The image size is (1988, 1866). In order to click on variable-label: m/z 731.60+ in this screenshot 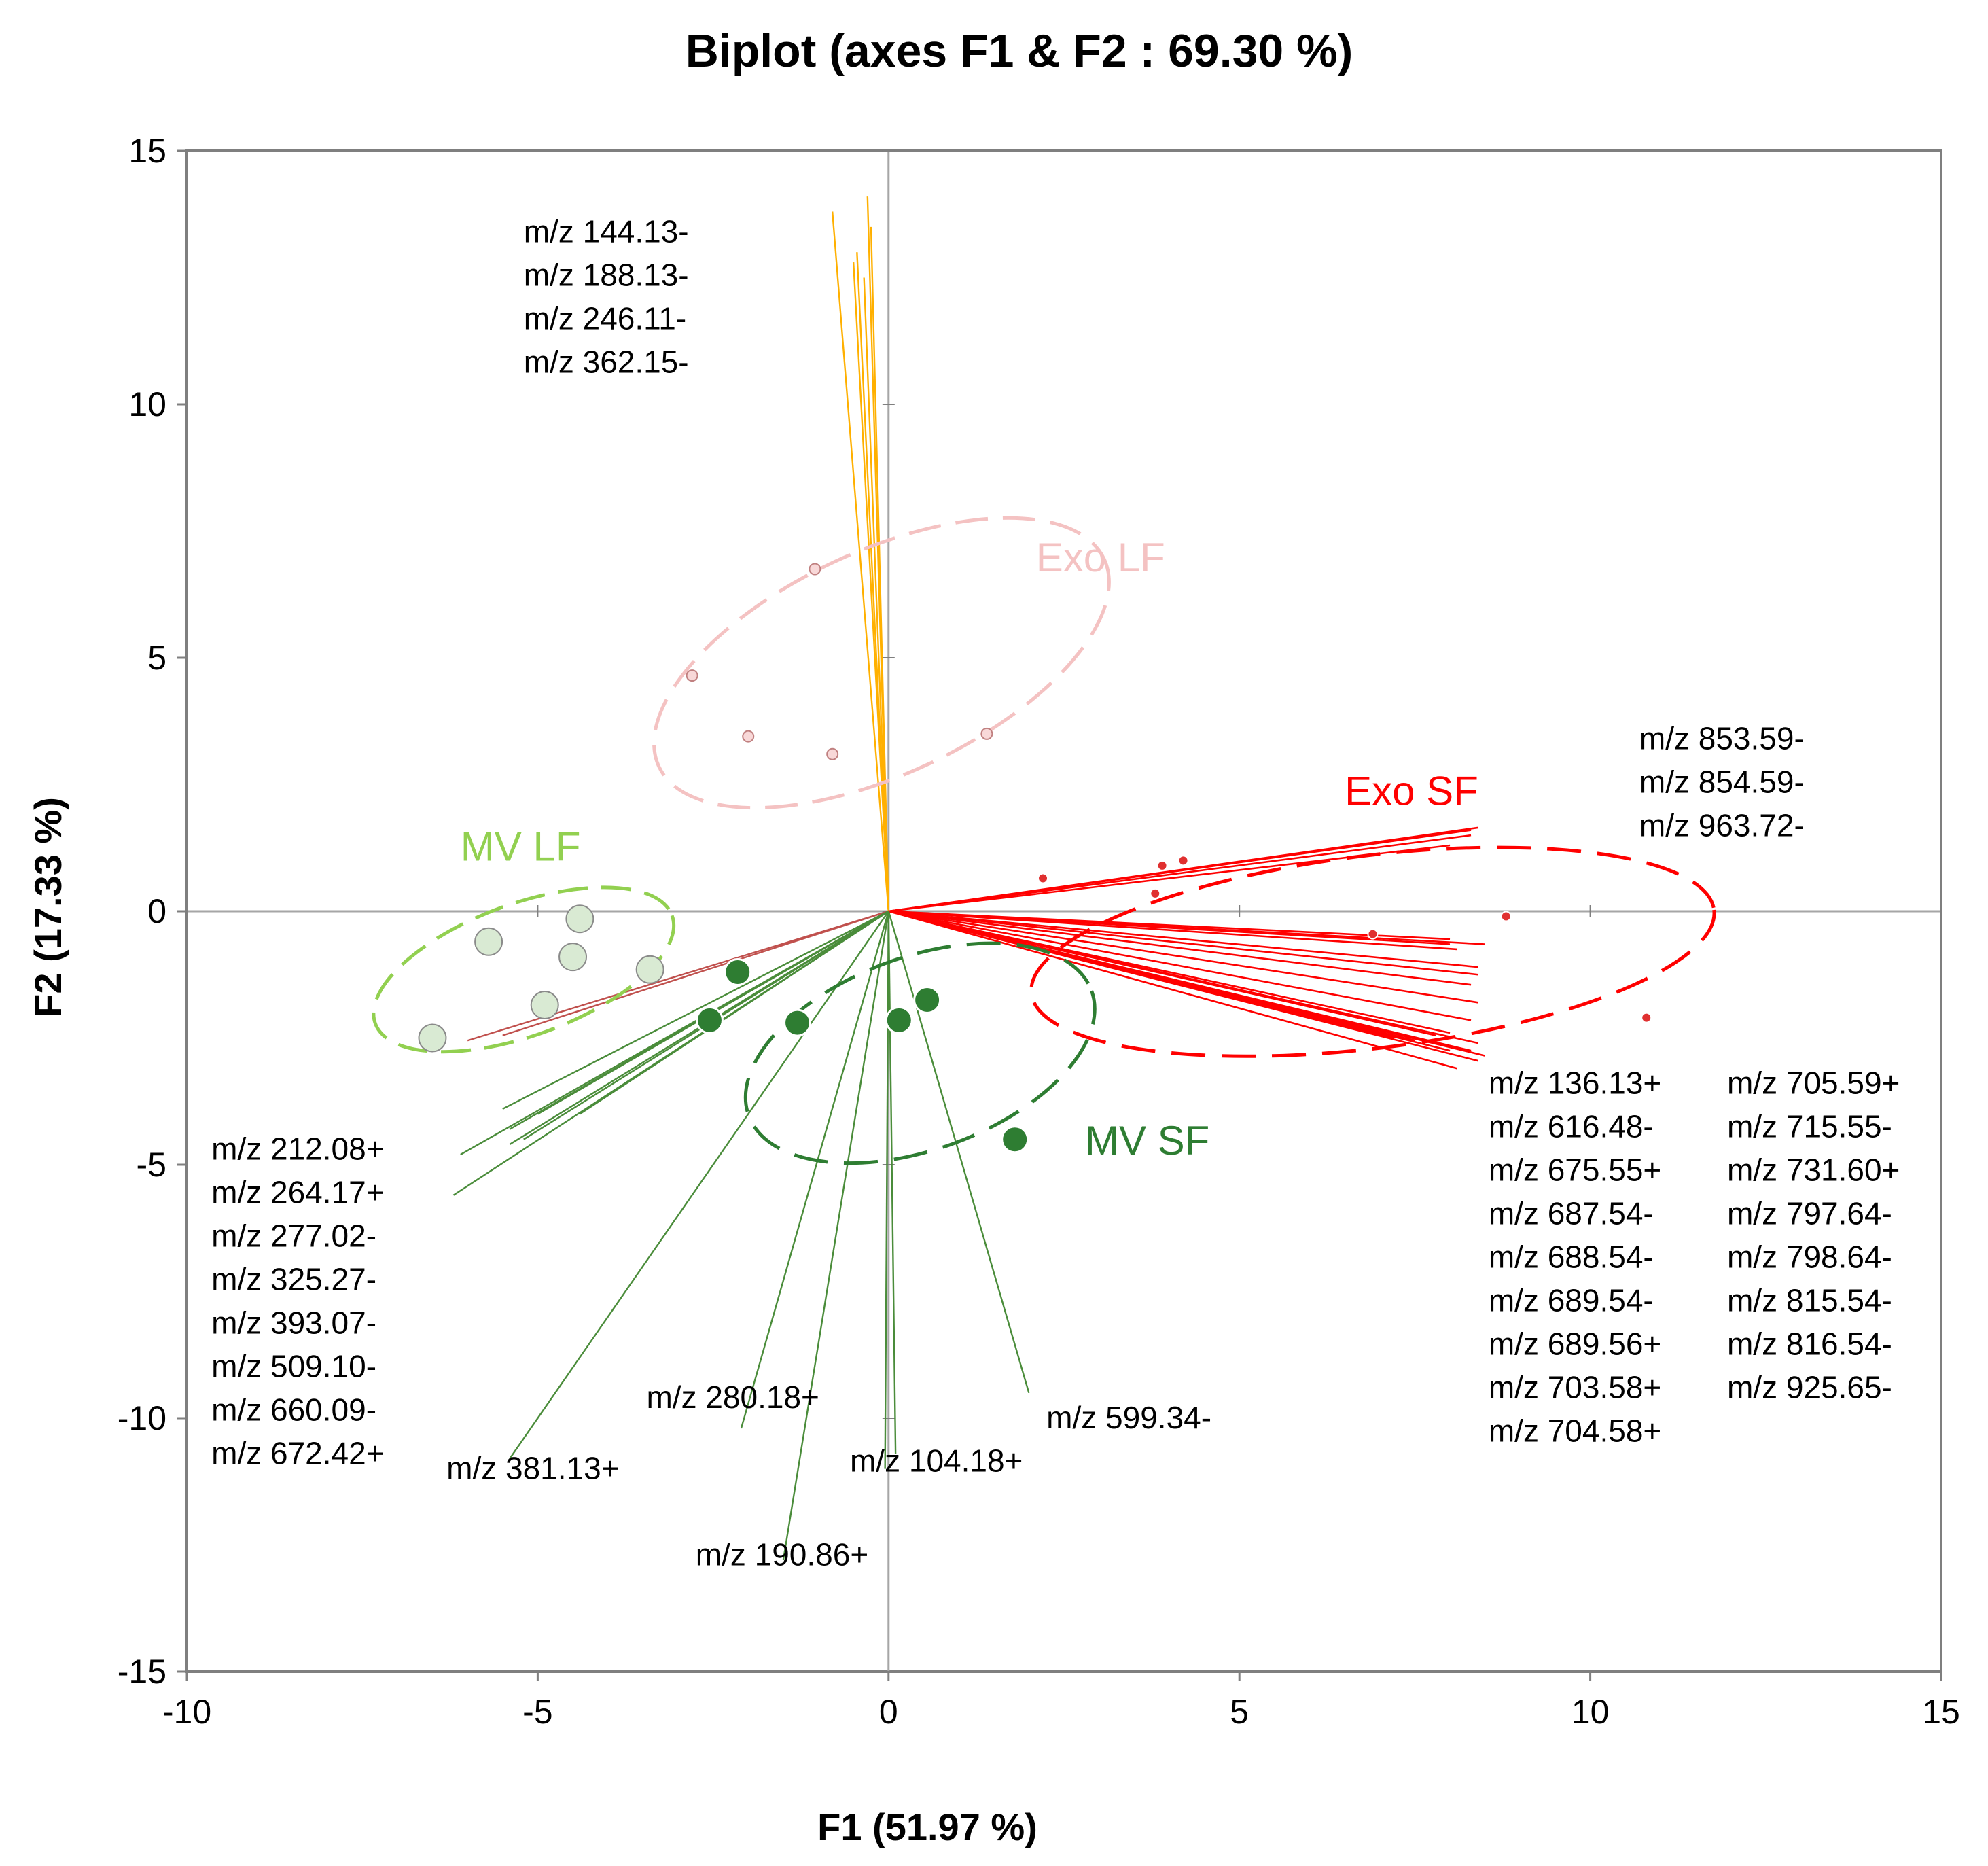, I will do `click(1813, 1170)`.